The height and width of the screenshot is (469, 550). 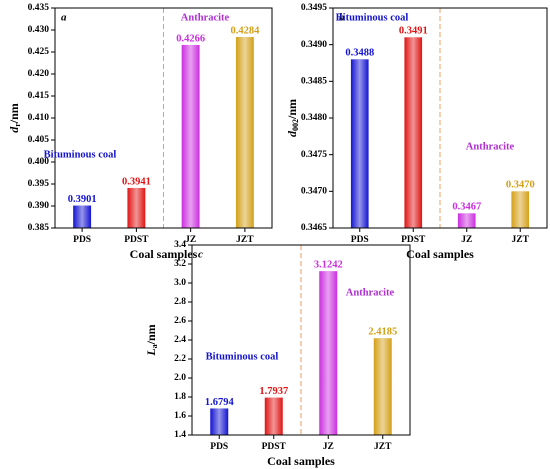 I want to click on panel-label: c, so click(x=200, y=255).